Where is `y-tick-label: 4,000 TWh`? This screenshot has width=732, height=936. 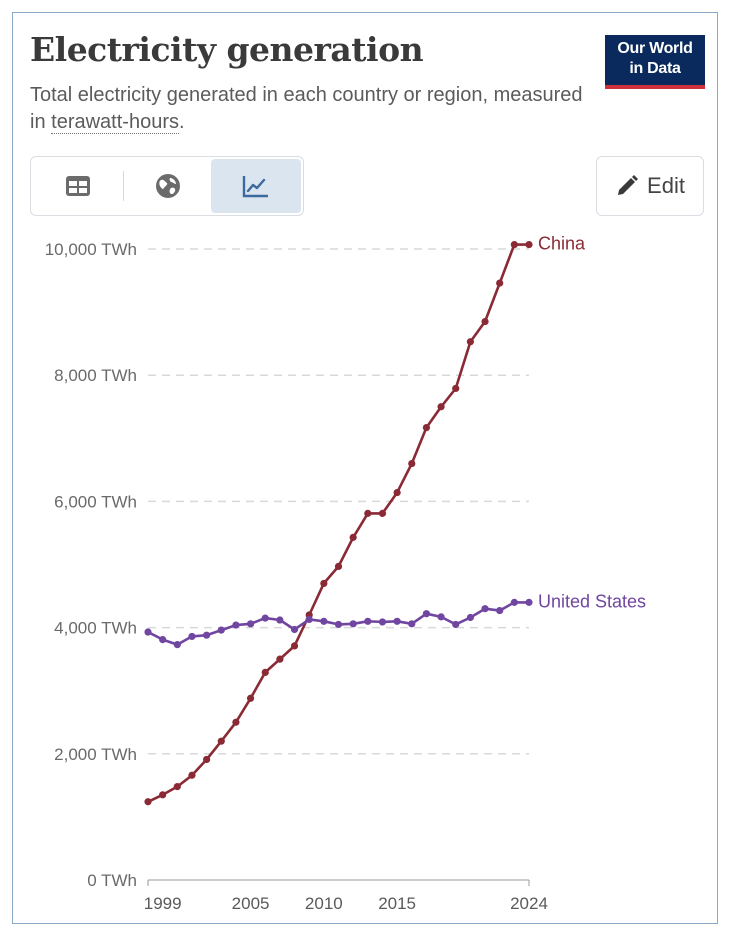
y-tick-label: 4,000 TWh is located at coordinates (95, 628).